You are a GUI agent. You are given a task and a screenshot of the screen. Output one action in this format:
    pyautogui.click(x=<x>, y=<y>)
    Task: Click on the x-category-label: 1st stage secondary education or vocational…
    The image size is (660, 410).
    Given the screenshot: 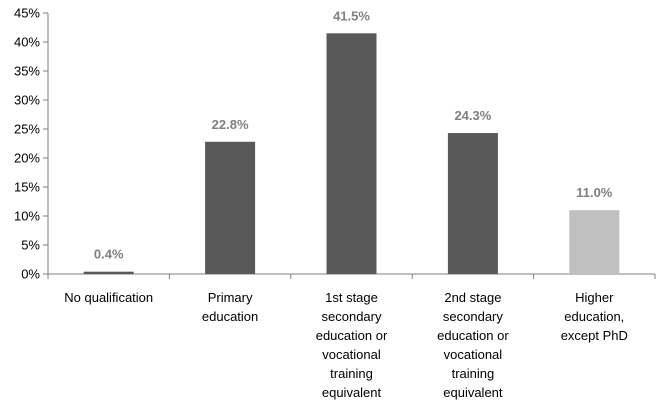 What is the action you would take?
    pyautogui.click(x=352, y=345)
    